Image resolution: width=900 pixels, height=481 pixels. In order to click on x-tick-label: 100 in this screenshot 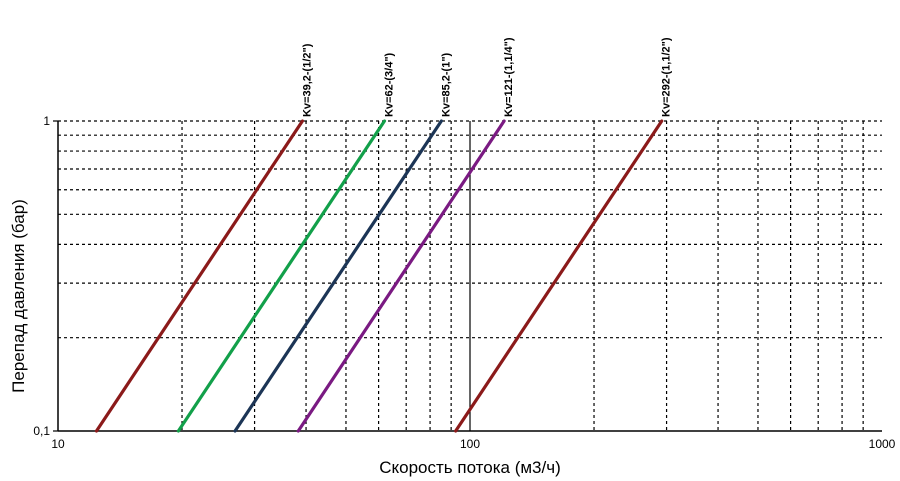, I will do `click(470, 444)`.